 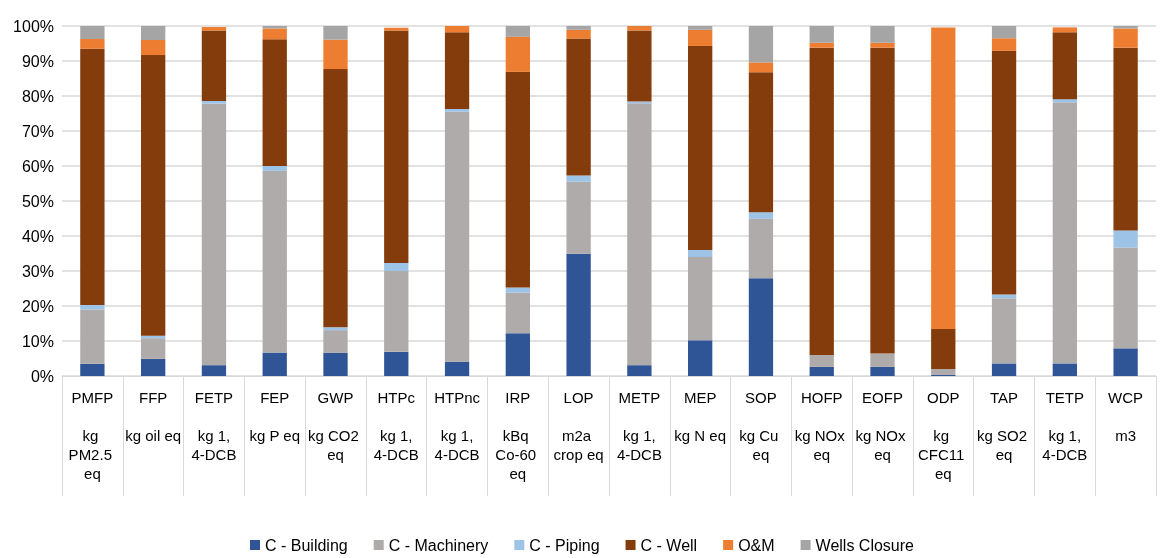 What do you see at coordinates (153, 416) in the screenshot?
I see `category-label: FFP kg oil eq` at bounding box center [153, 416].